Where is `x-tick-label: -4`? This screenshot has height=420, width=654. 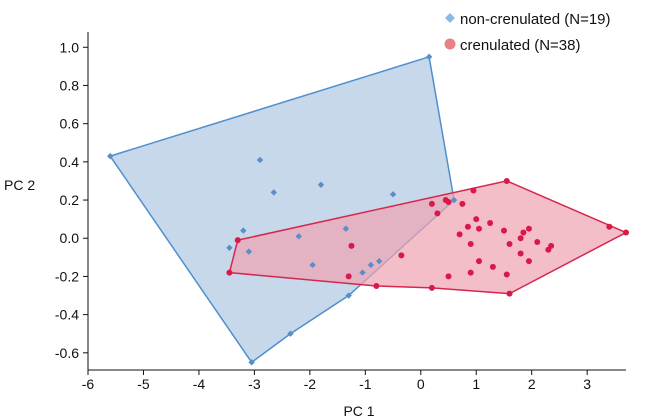
x-tick-label: -4 is located at coordinates (199, 384).